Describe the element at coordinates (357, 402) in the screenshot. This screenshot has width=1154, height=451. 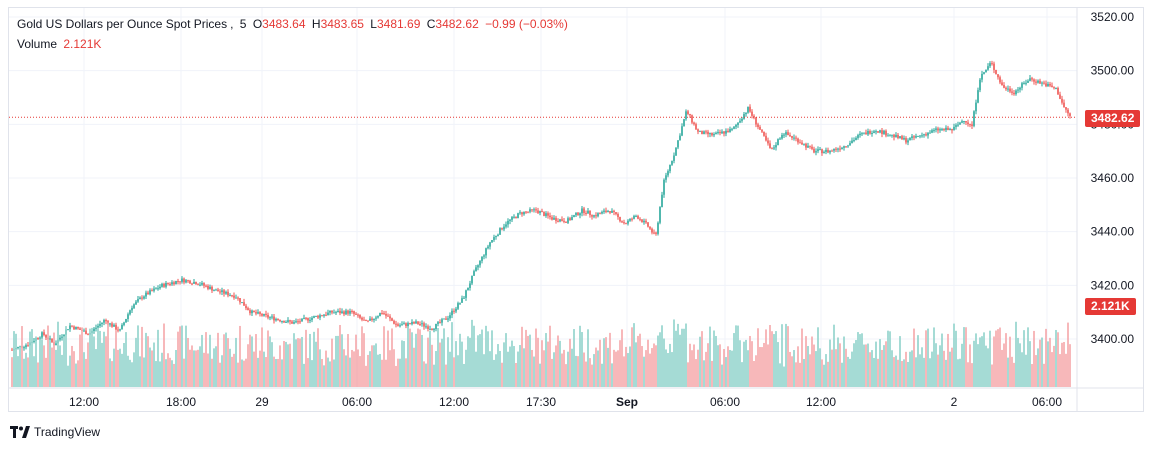
I see `time-tick-label: 06:00` at that location.